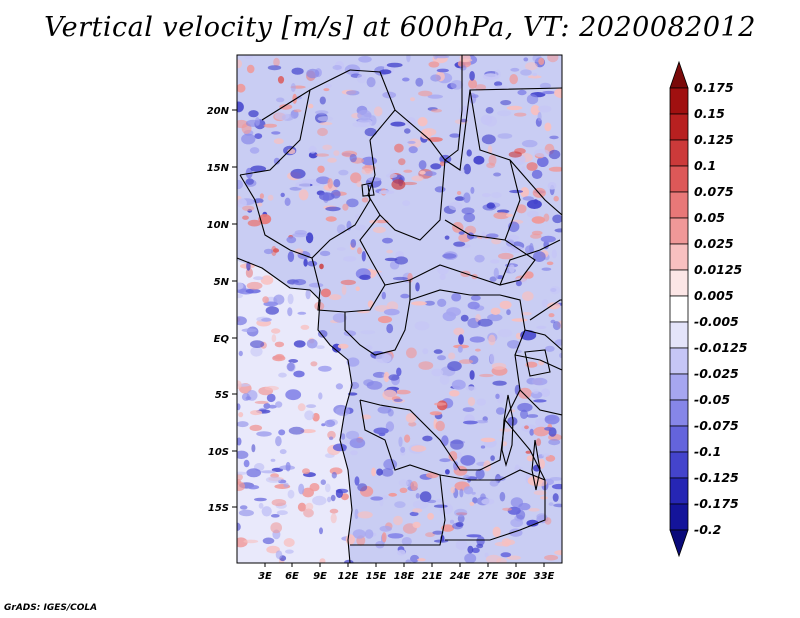 The height and width of the screenshot is (618, 800). Describe the element at coordinates (716, 373) in the screenshot. I see `colorbar-label: -0.025` at that location.